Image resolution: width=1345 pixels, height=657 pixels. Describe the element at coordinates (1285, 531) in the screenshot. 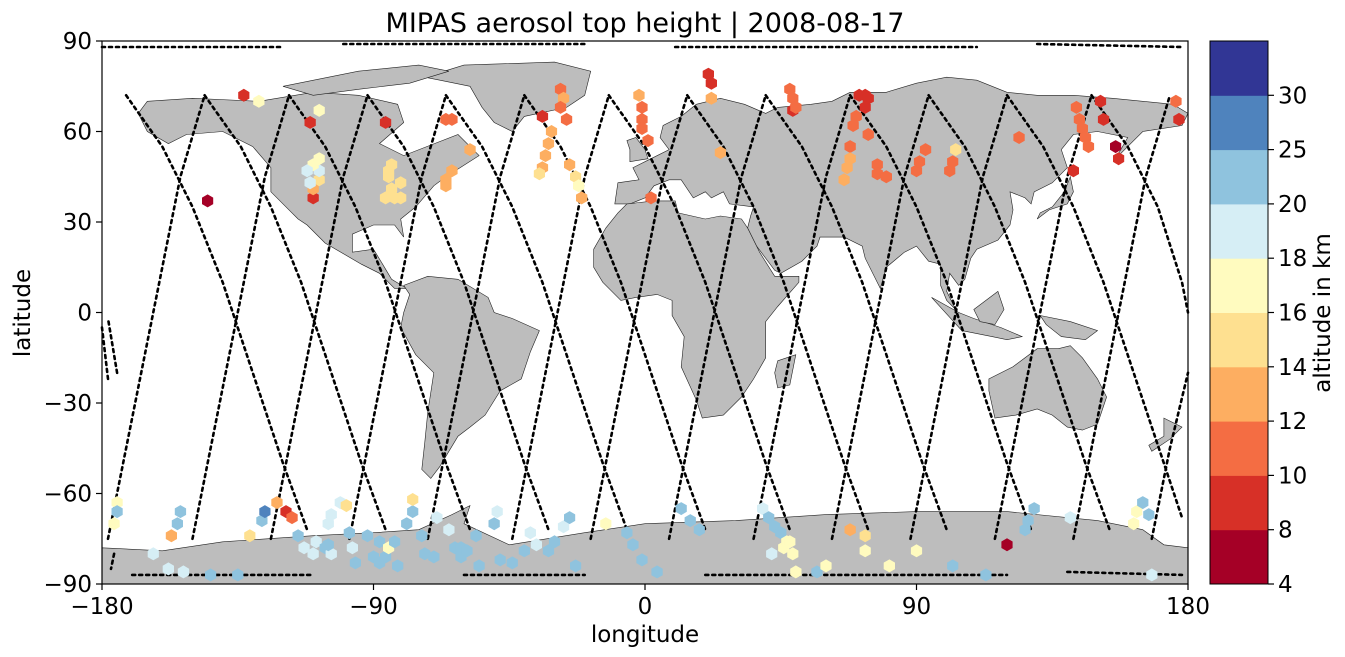

I see `colorbar-tick-label: 8` at that location.